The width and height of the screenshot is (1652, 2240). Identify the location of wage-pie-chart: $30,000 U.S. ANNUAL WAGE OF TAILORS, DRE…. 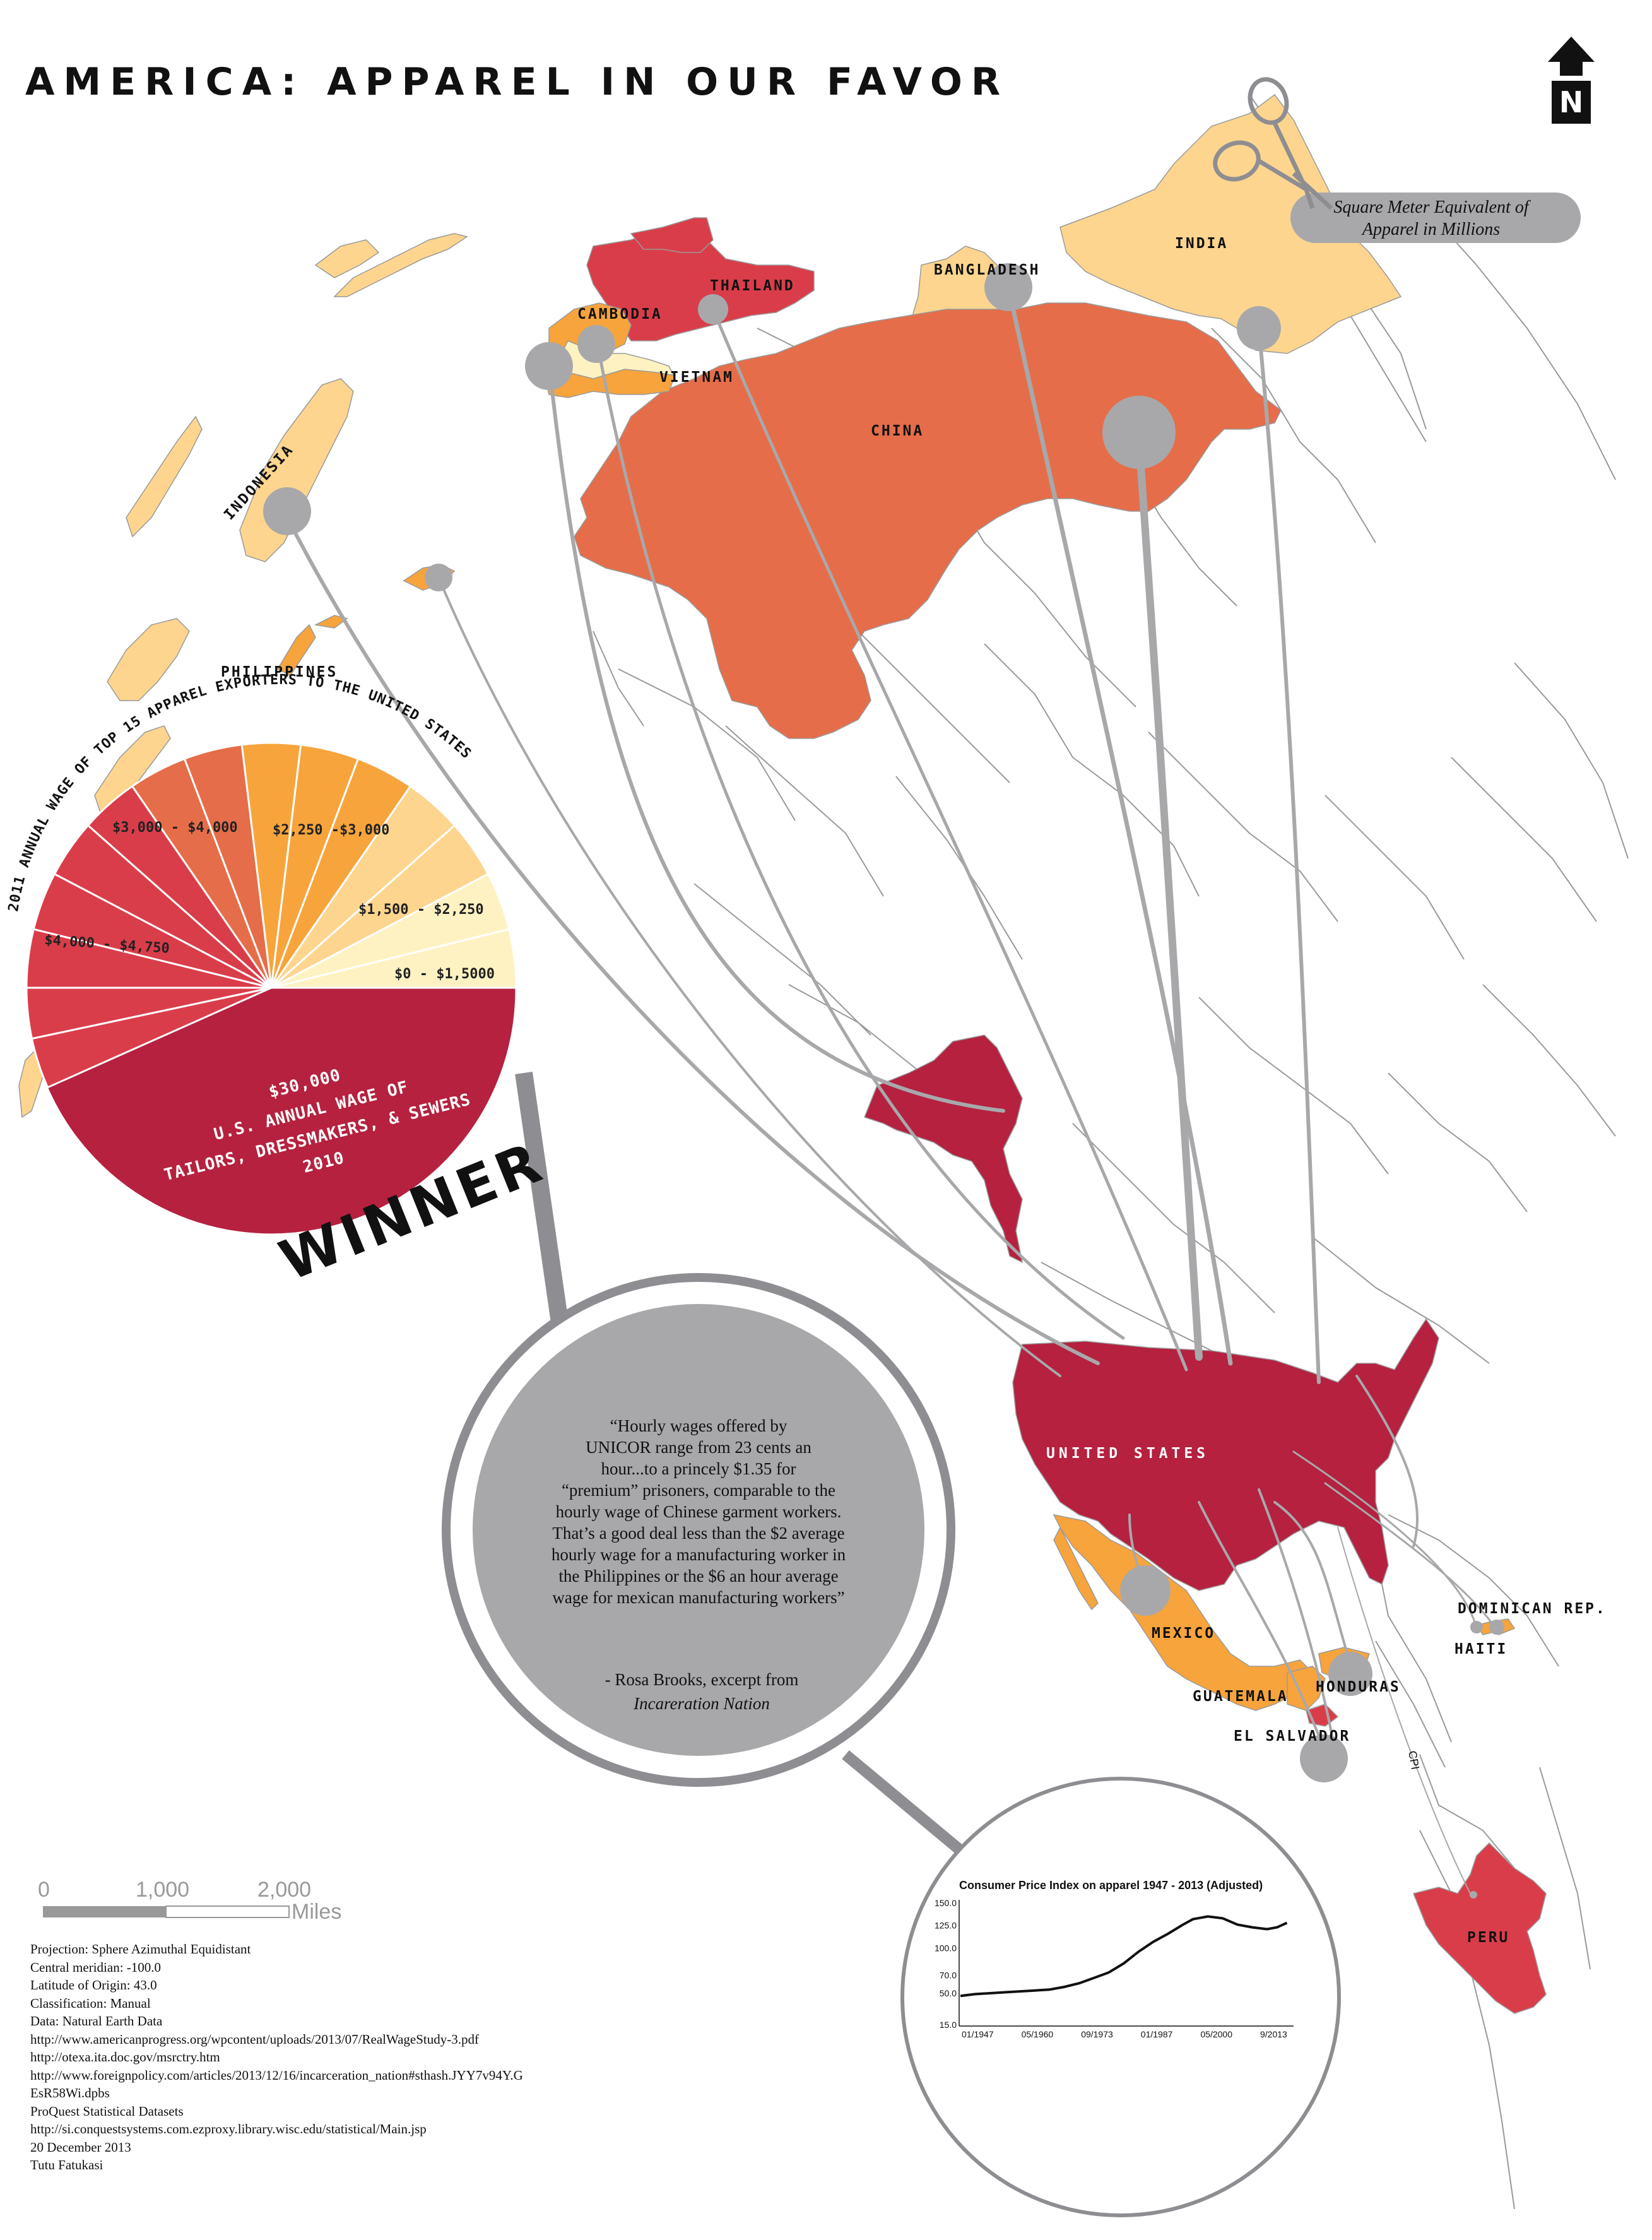
(279, 983).